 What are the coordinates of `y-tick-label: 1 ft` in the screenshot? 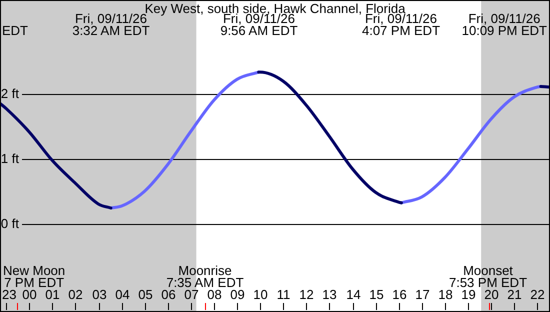 It's located at (10, 158).